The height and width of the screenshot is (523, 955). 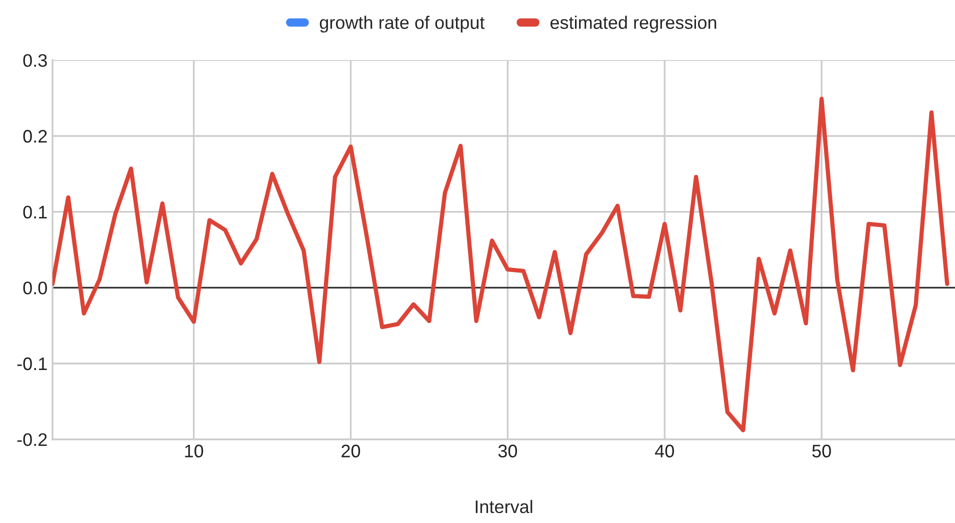 What do you see at coordinates (402, 24) in the screenshot?
I see `legend-label: growth rate of output` at bounding box center [402, 24].